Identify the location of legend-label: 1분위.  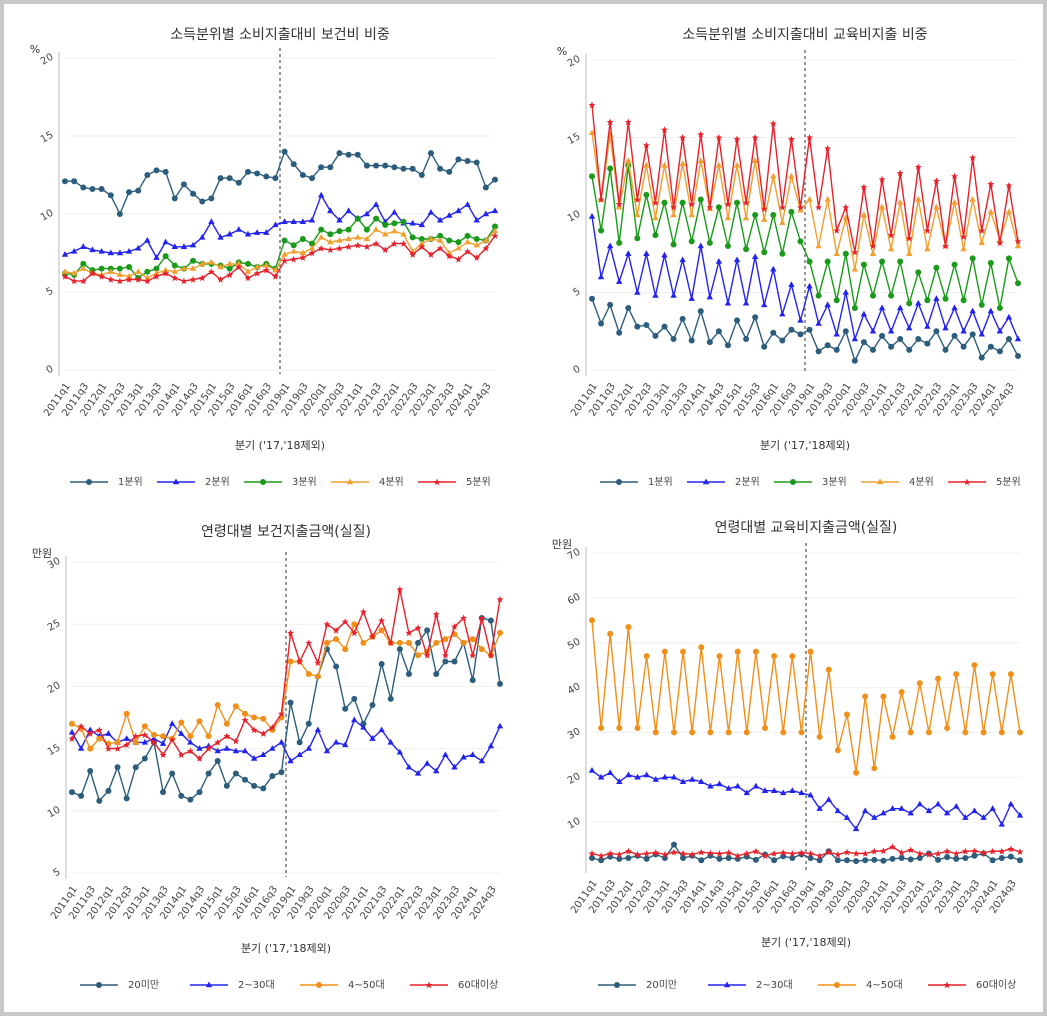
(130, 481).